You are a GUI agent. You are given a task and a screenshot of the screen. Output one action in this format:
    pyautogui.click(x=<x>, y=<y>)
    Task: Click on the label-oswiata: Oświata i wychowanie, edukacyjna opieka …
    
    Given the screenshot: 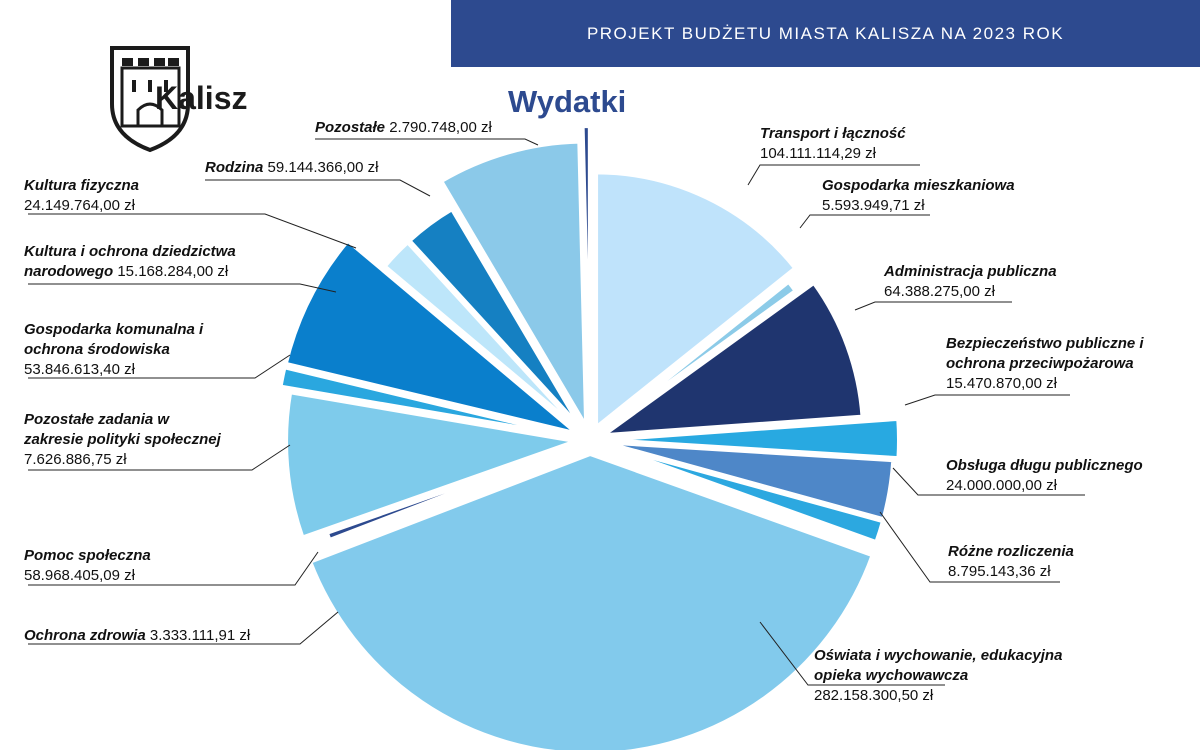 What is the action you would take?
    pyautogui.click(x=938, y=675)
    